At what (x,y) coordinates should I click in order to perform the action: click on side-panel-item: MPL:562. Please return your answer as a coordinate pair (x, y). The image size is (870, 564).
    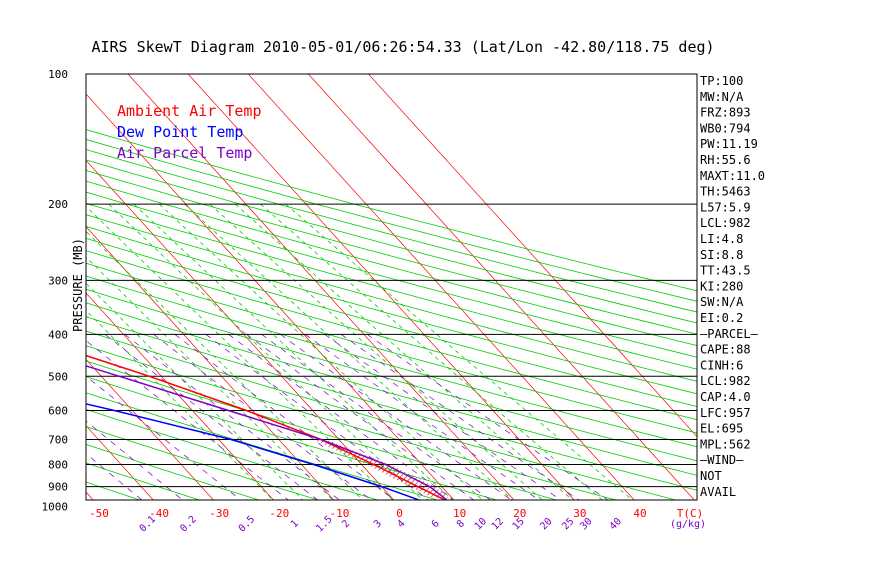
    Looking at the image, I should click on (725, 444).